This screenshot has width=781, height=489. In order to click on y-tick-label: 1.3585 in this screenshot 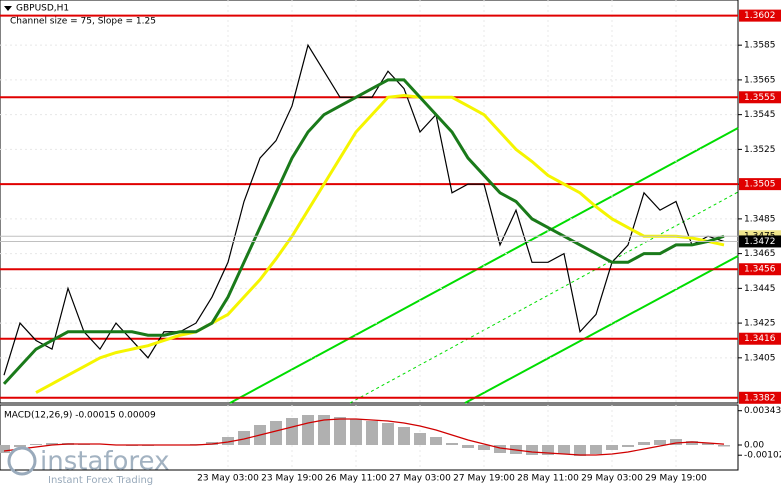, I will do `click(760, 46)`.